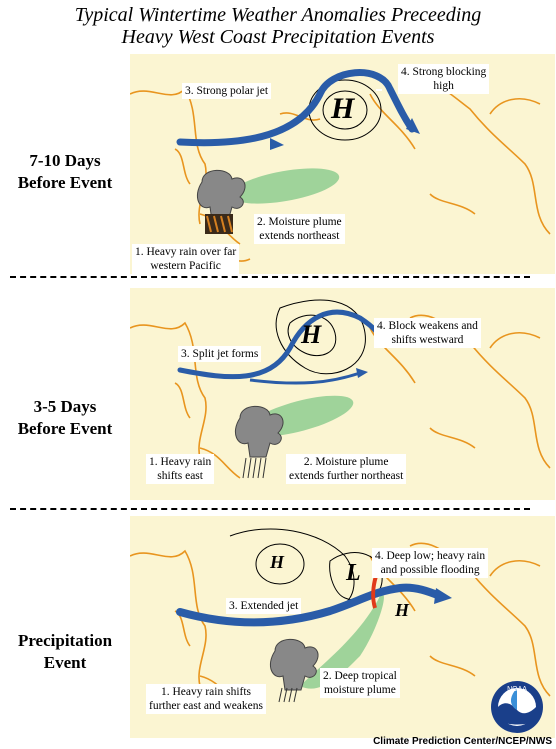 This screenshot has width=556, height=749. I want to click on panel3-plume-line2: moisture plume, so click(359, 690).